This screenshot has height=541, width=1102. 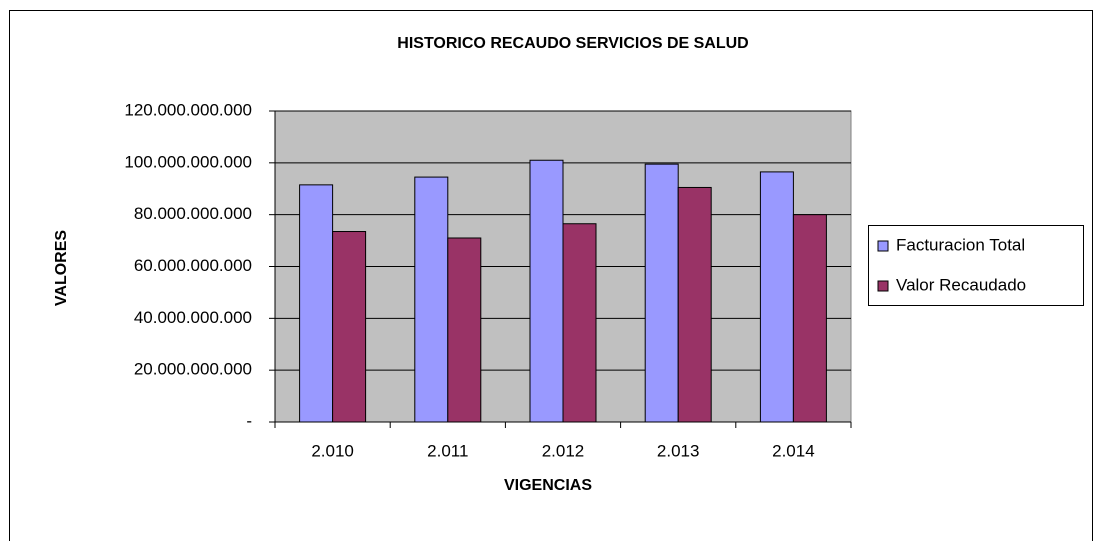 What do you see at coordinates (249, 420) in the screenshot?
I see `y-tick-label: -` at bounding box center [249, 420].